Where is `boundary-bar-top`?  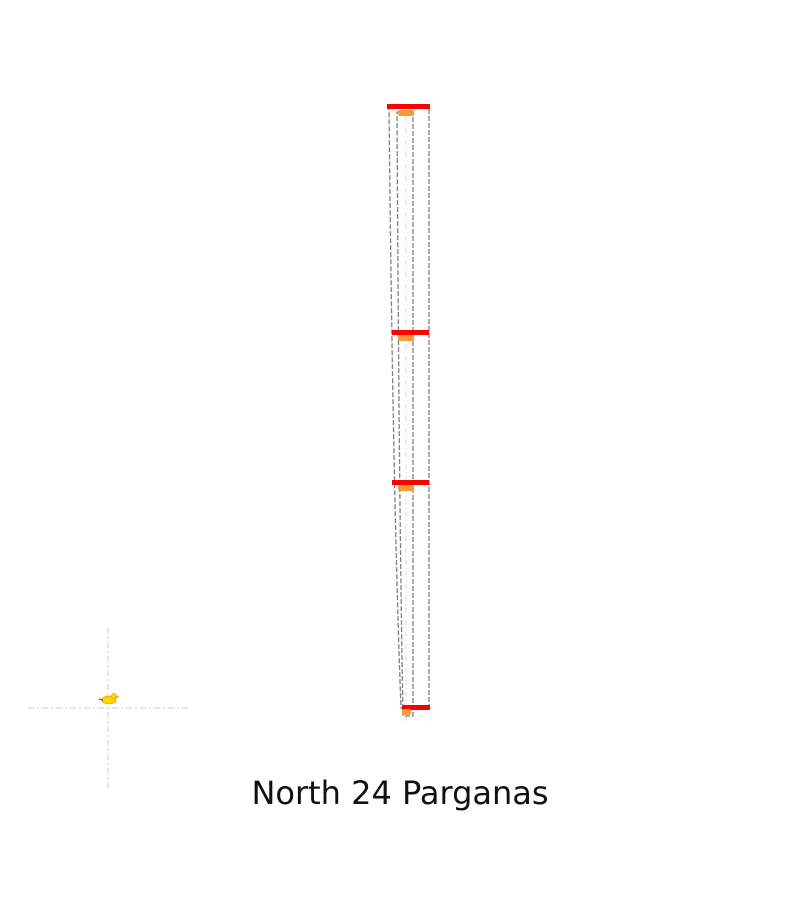
boundary-bar-top is located at coordinates (408, 106).